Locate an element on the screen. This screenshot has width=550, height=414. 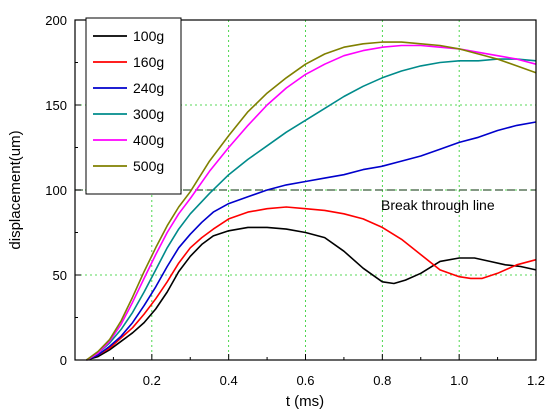
y-tick-label: 100 is located at coordinates (56, 190).